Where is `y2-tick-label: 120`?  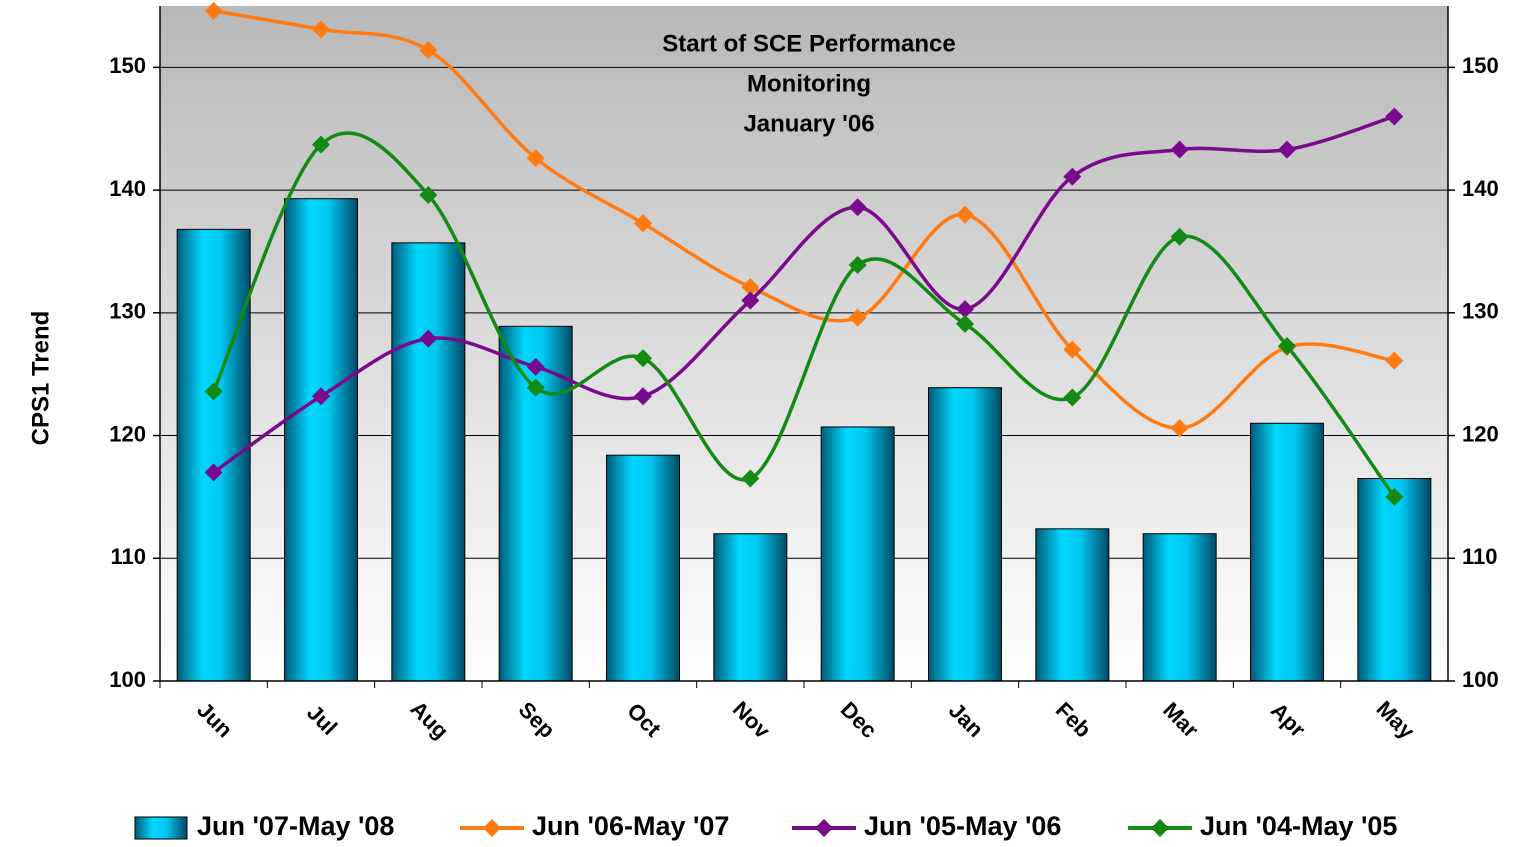 y2-tick-label: 120 is located at coordinates (1480, 433).